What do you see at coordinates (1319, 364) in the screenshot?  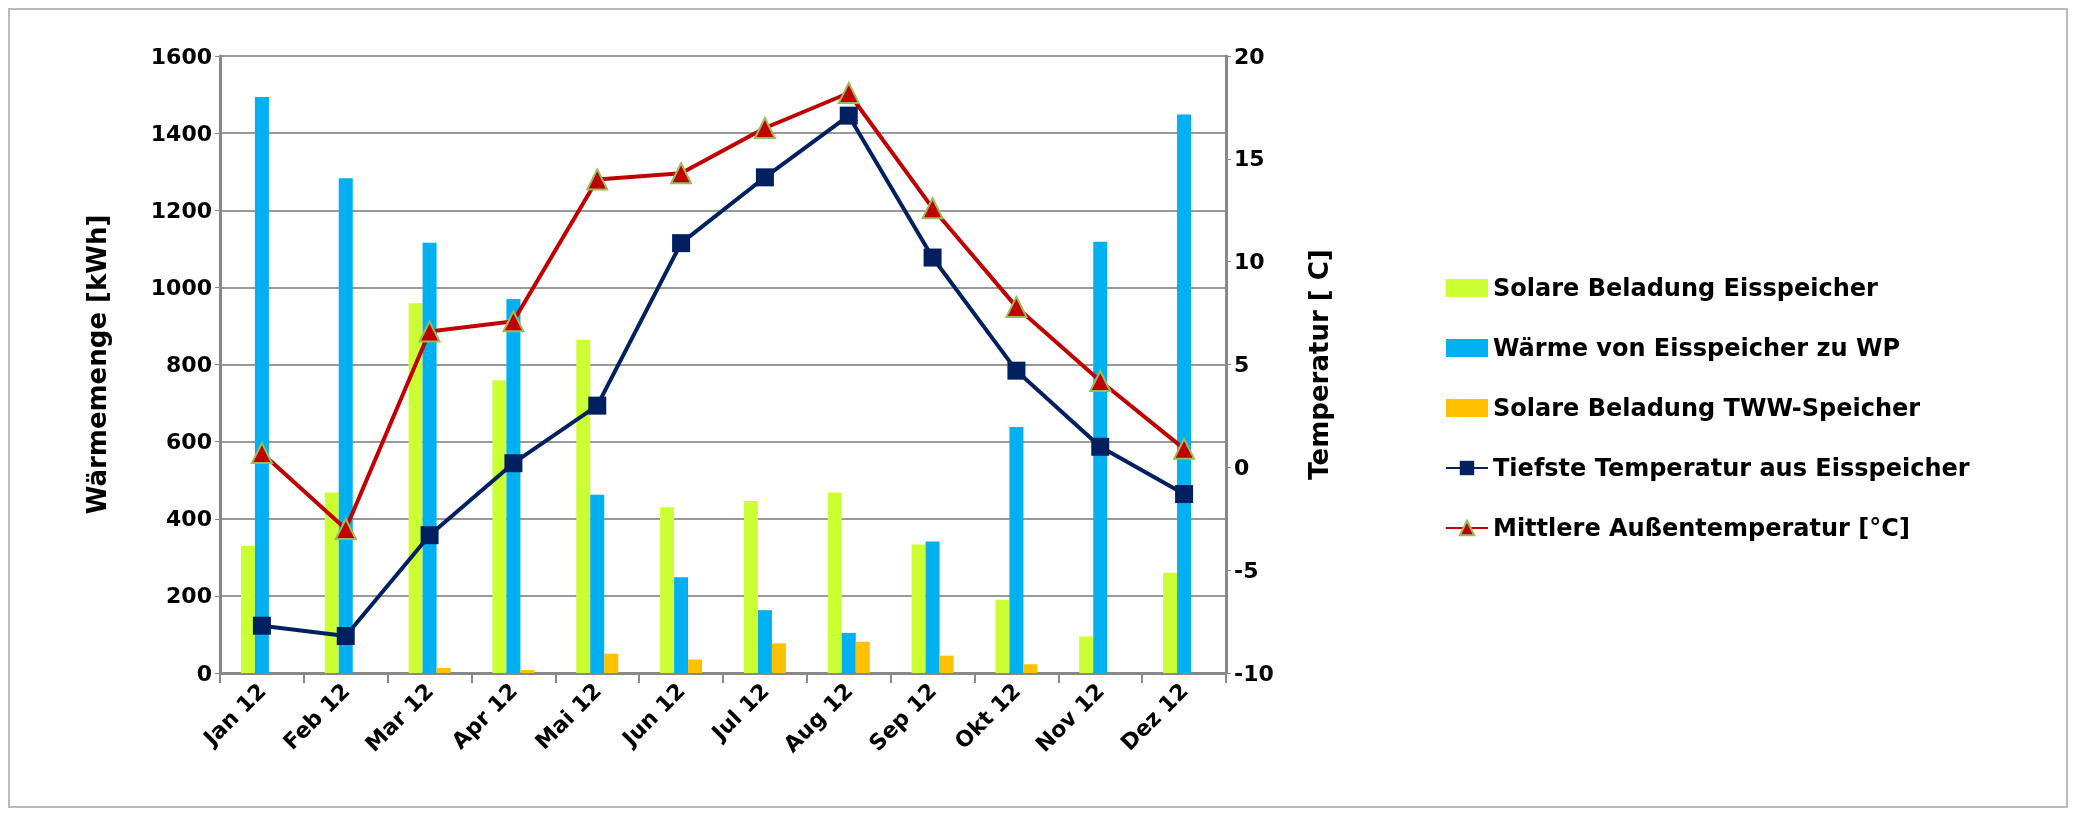 I see `y2-axis-title: Temperatur [ C]` at bounding box center [1319, 364].